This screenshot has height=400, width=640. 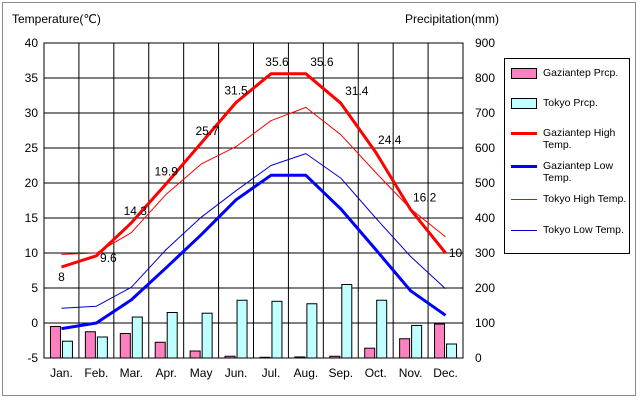 I want to click on legend-label: Gaziantep Low Temp., so click(x=578, y=172).